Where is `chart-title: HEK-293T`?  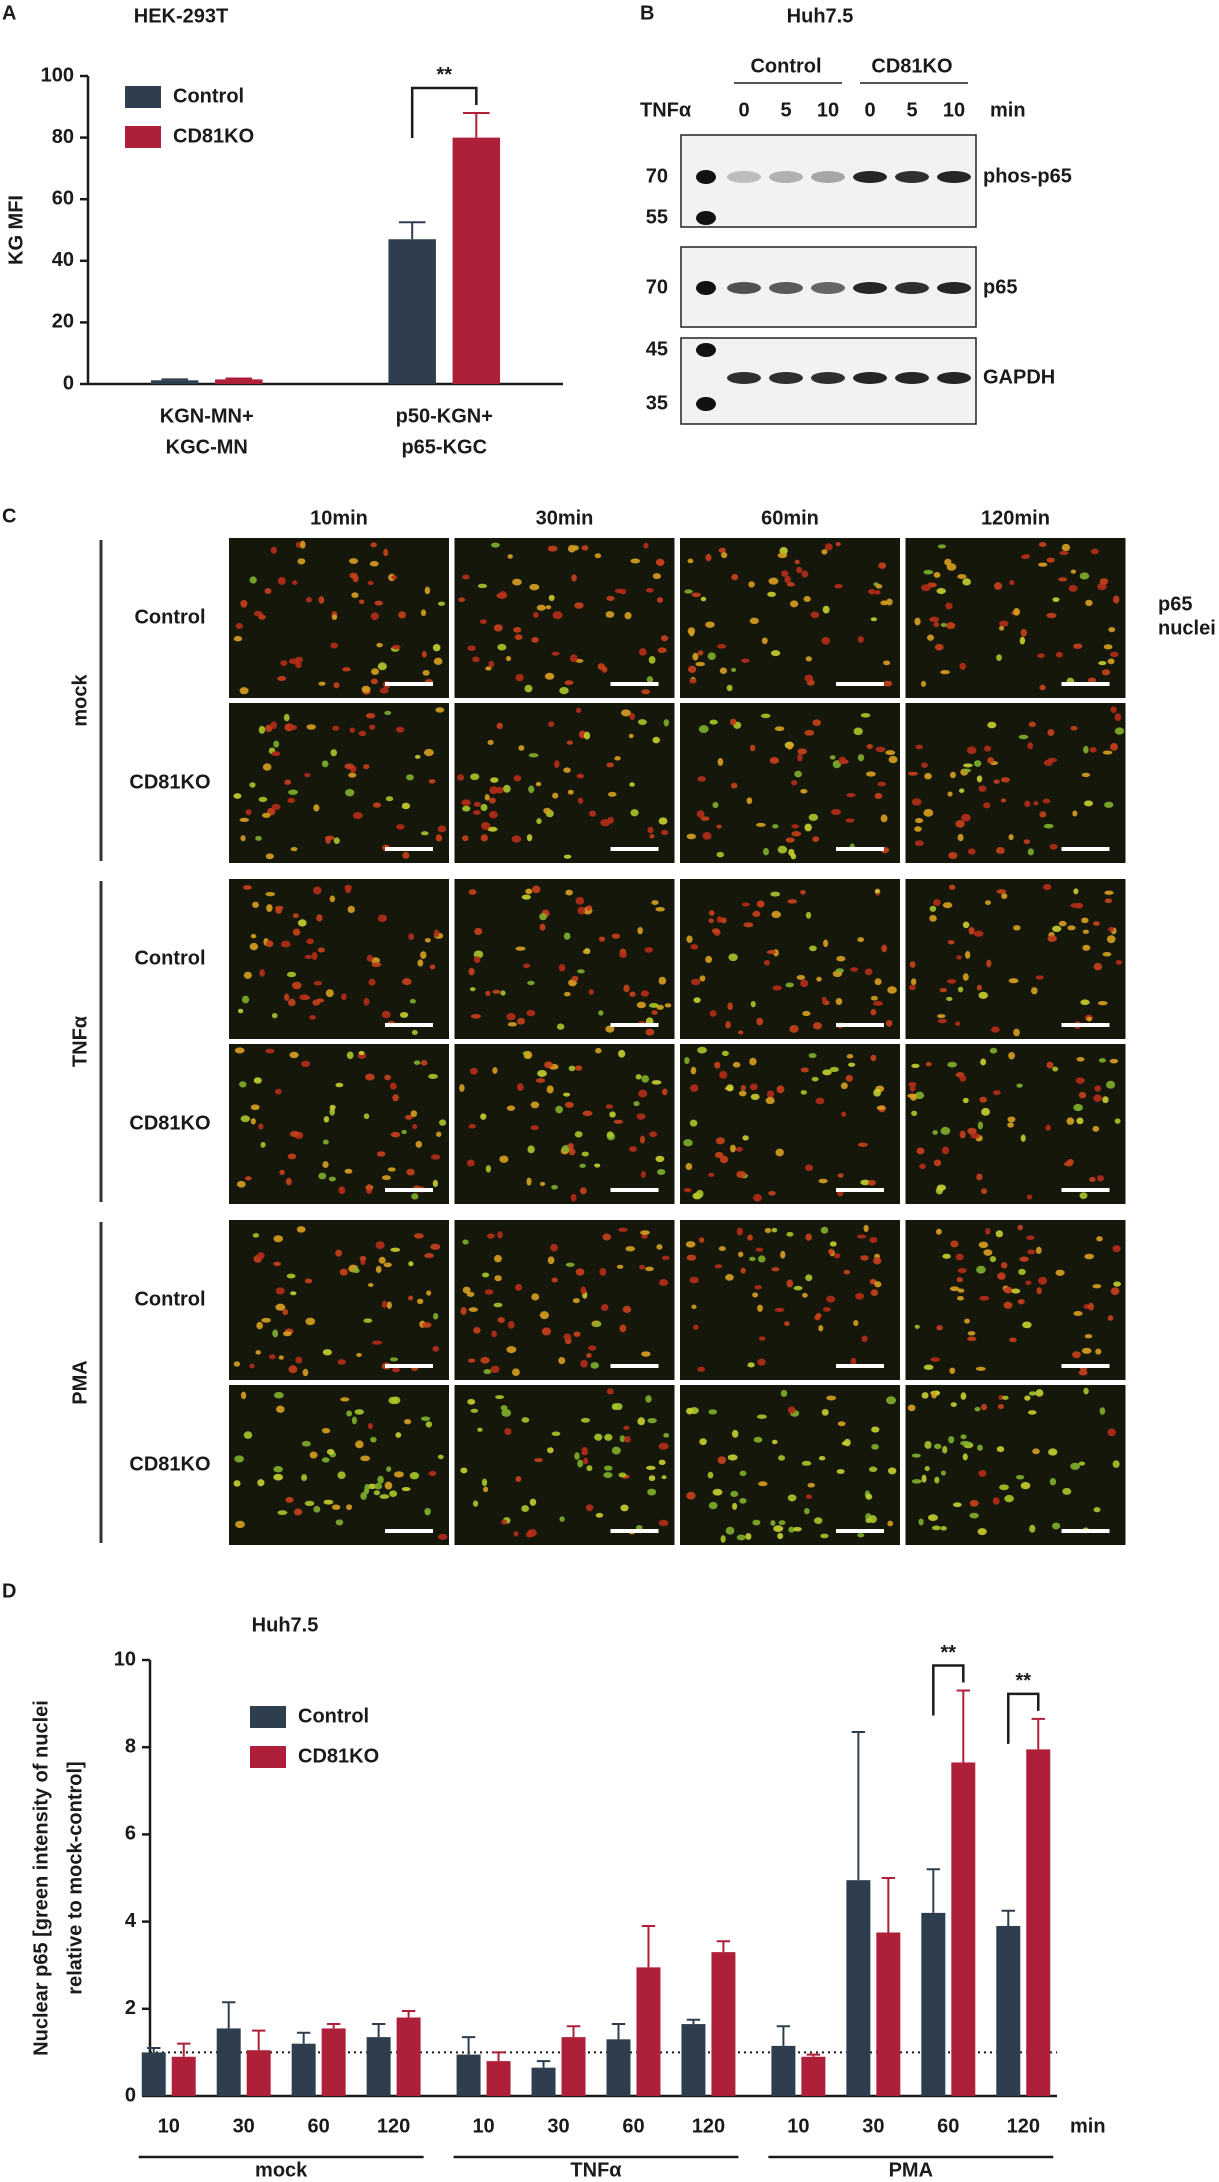 chart-title: HEK-293T is located at coordinates (181, 16).